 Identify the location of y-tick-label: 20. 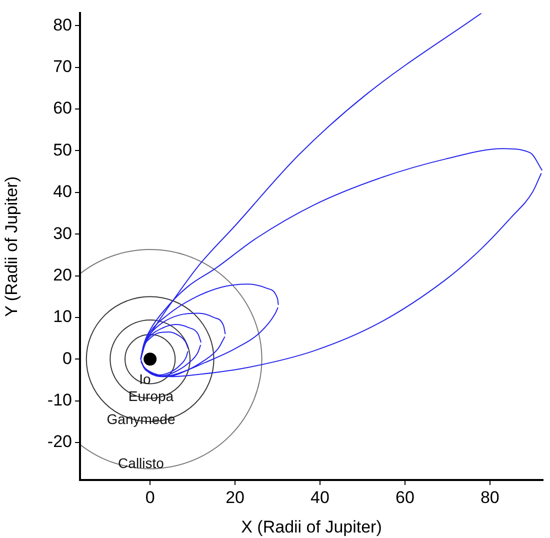
(62, 274).